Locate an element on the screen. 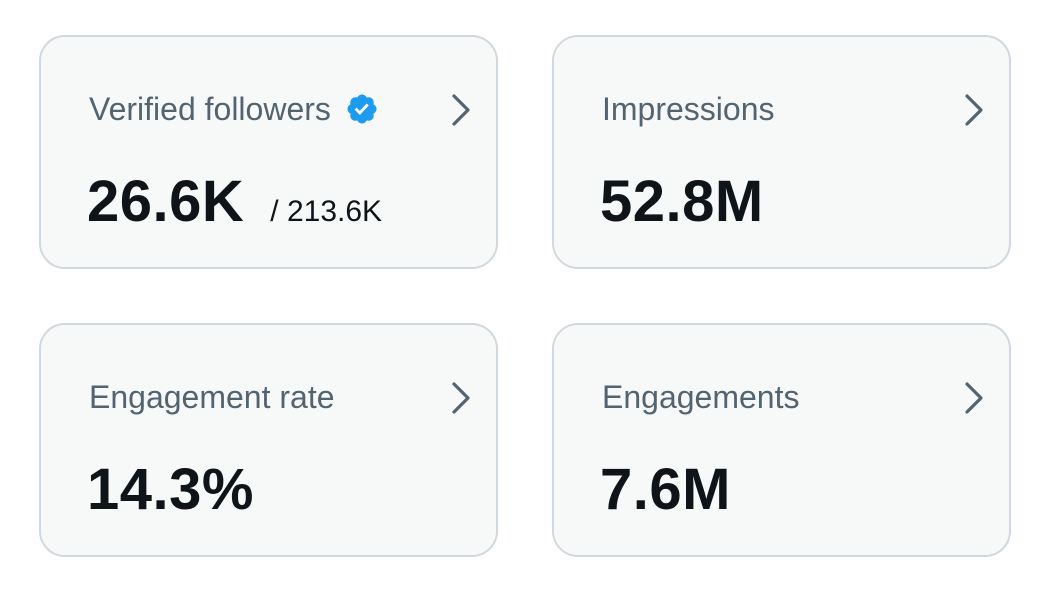 The height and width of the screenshot is (589, 1047). card-label: Engagement rate is located at coordinates (212, 397).